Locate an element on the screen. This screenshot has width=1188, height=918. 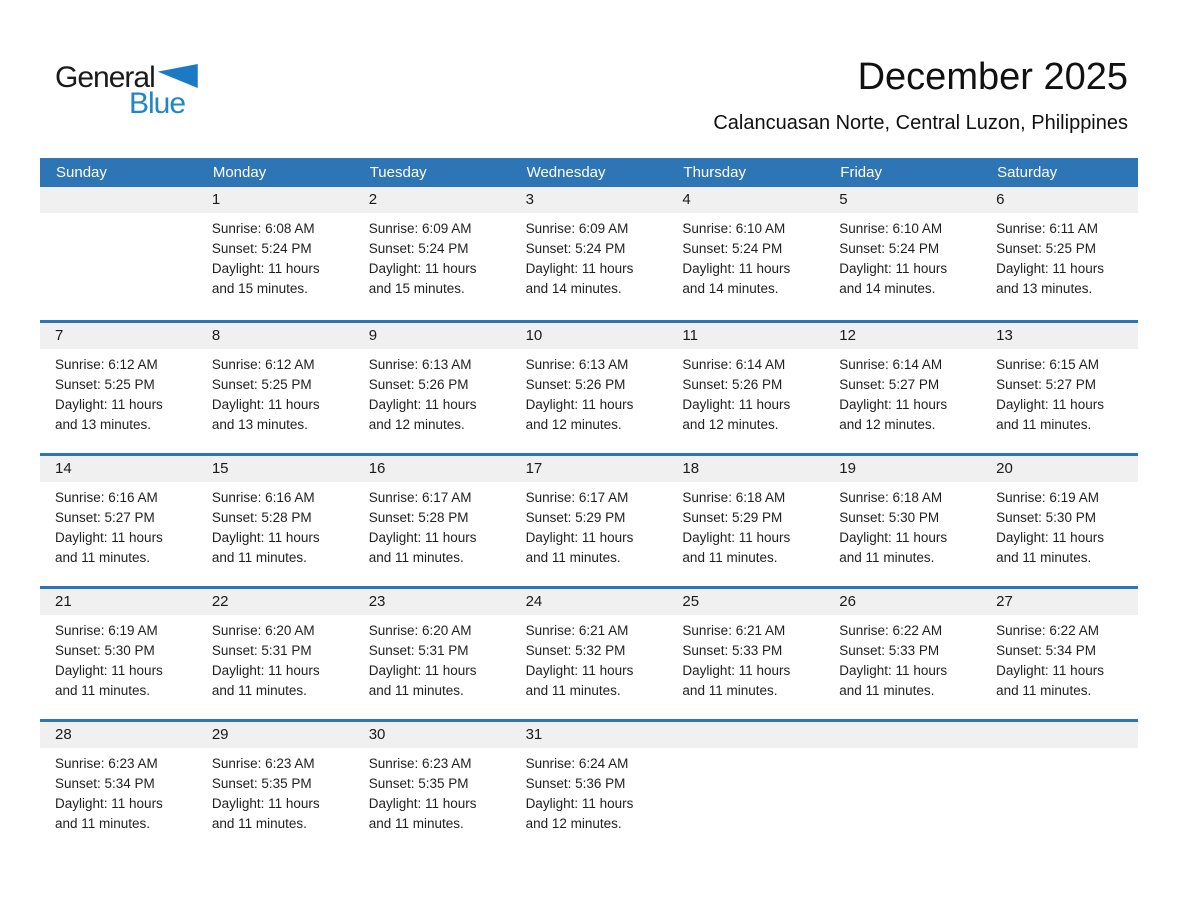
day-number: 31 is located at coordinates (534, 734).